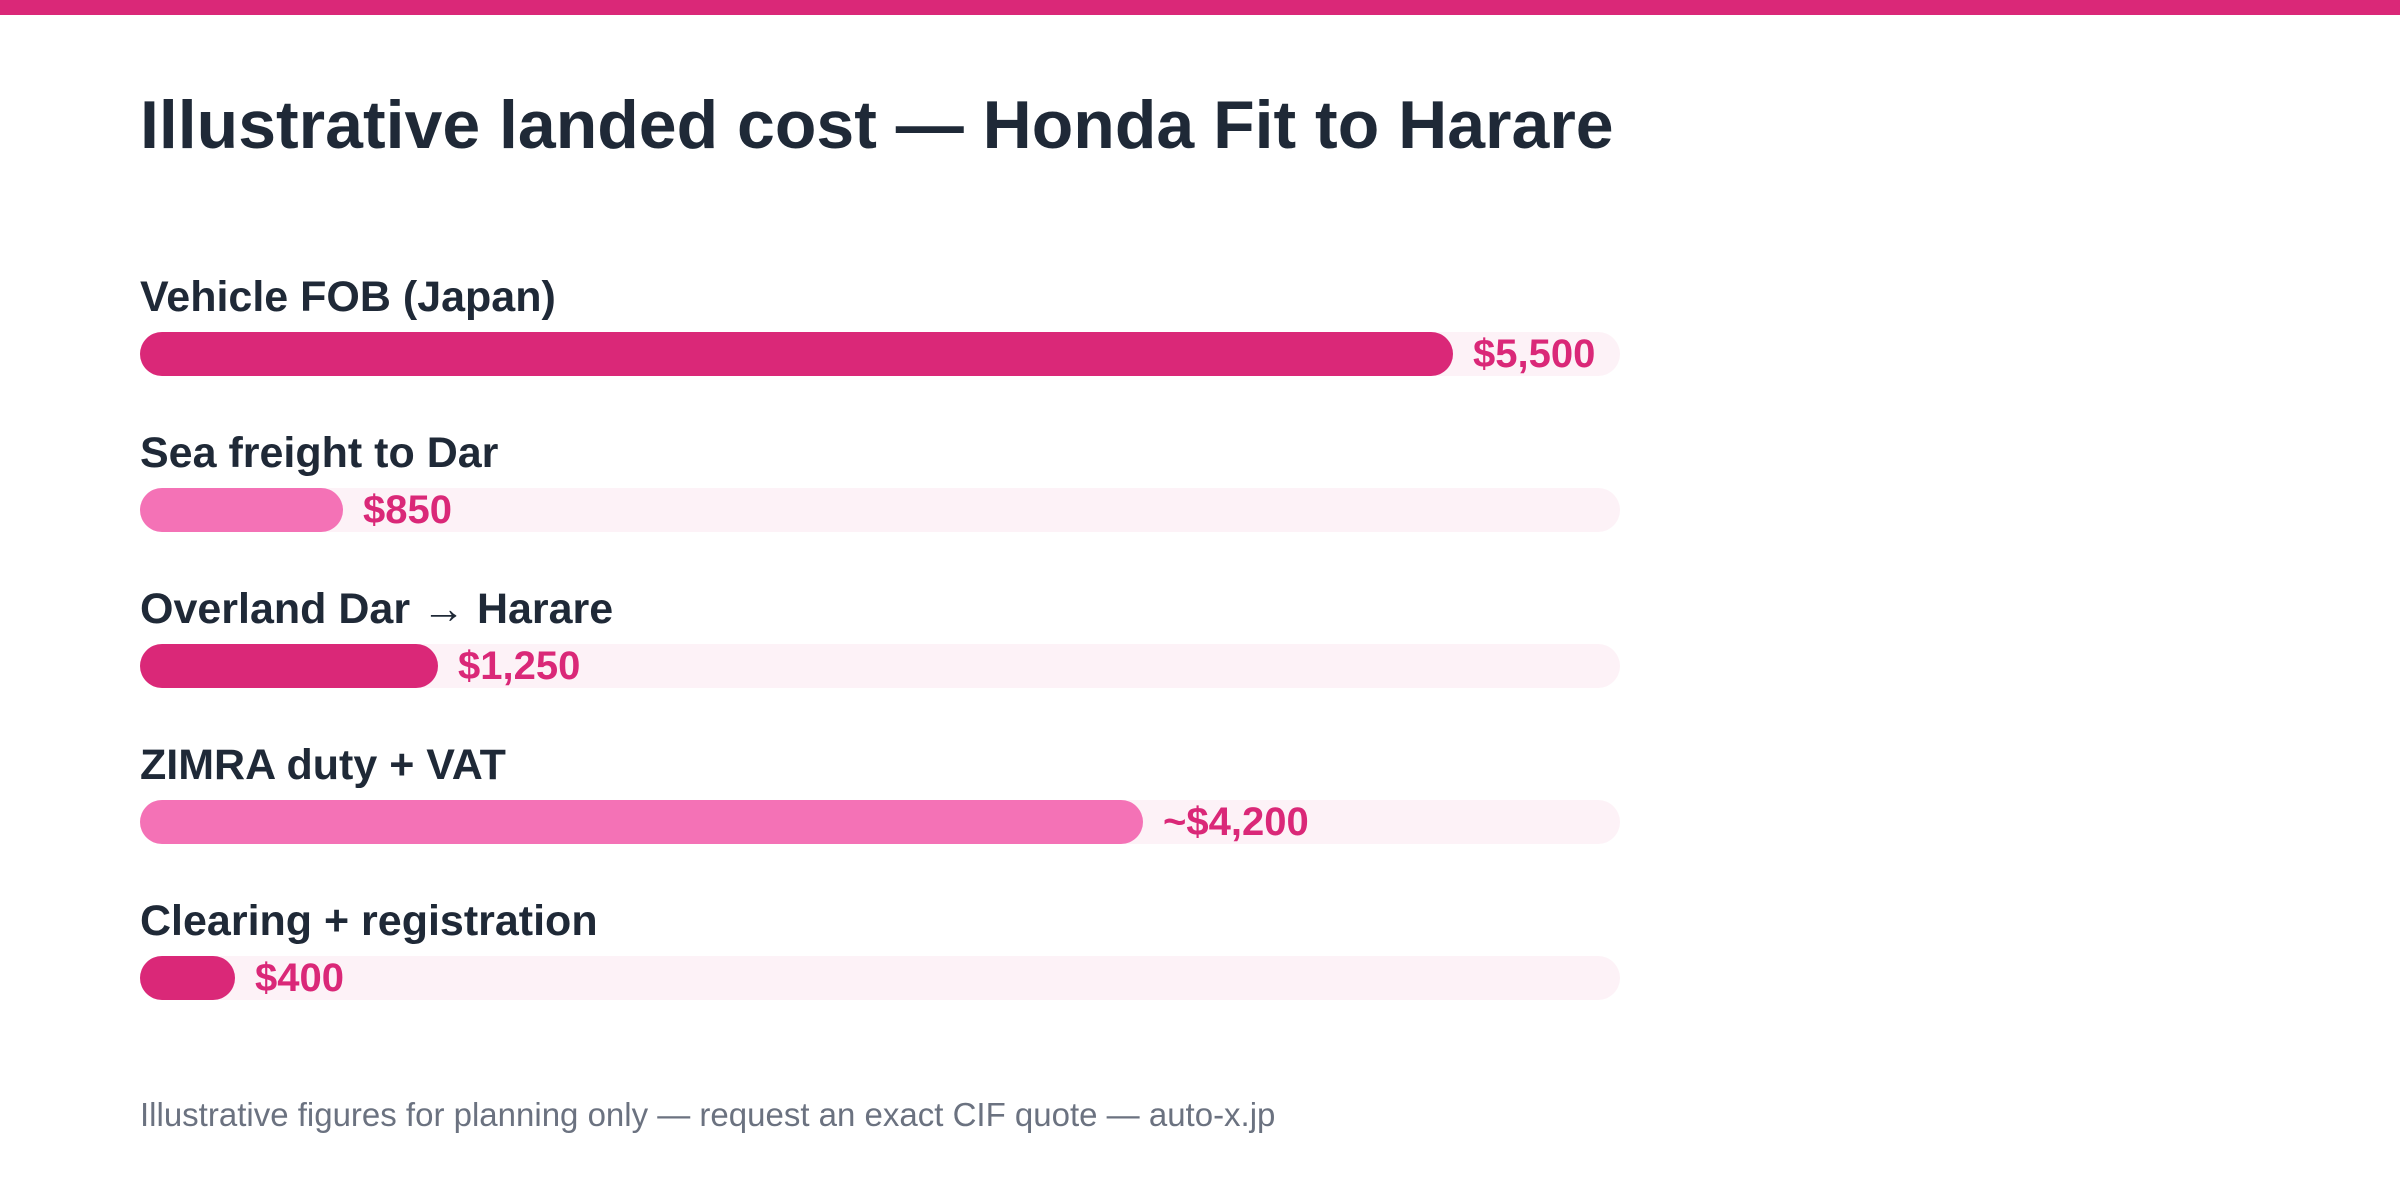  What do you see at coordinates (519, 666) in the screenshot?
I see `bar-value-label: $1,250` at bounding box center [519, 666].